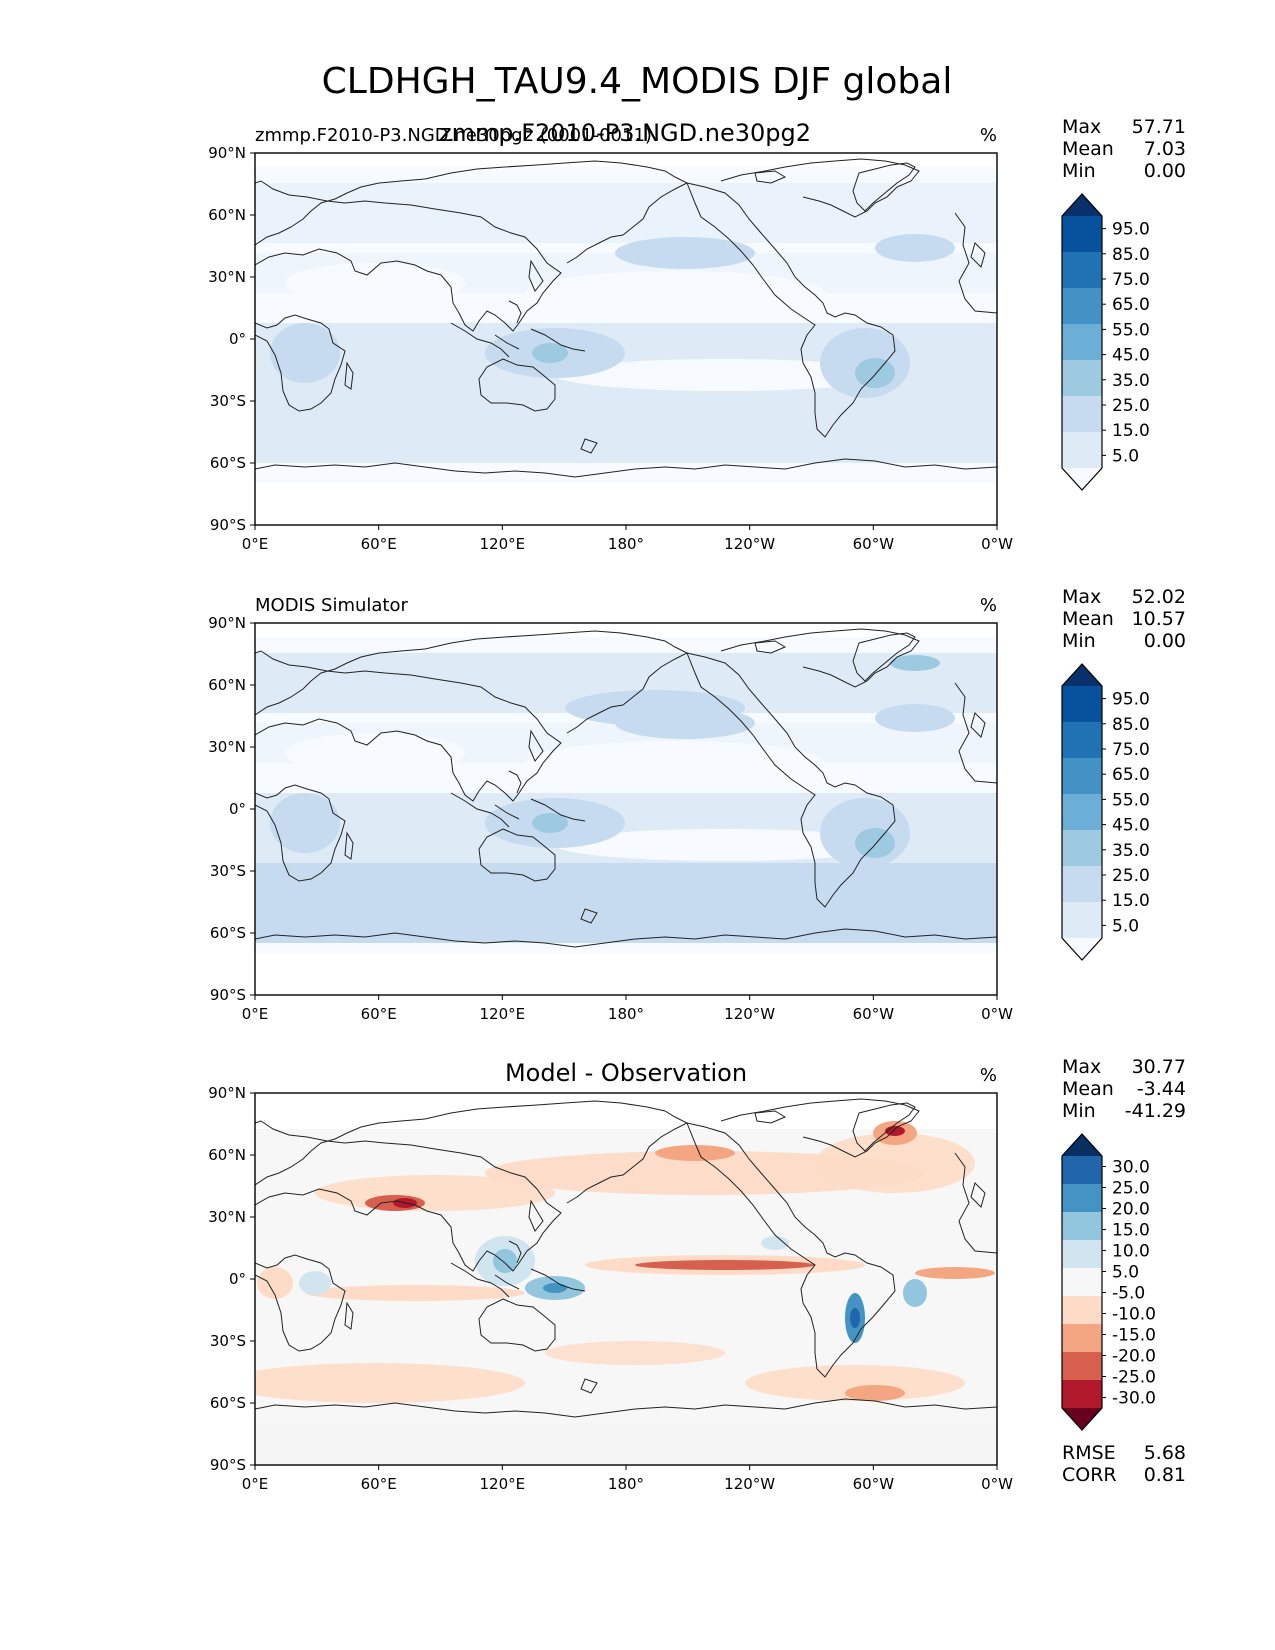  I want to click on colorbar-label: 30.0, so click(1131, 1168).